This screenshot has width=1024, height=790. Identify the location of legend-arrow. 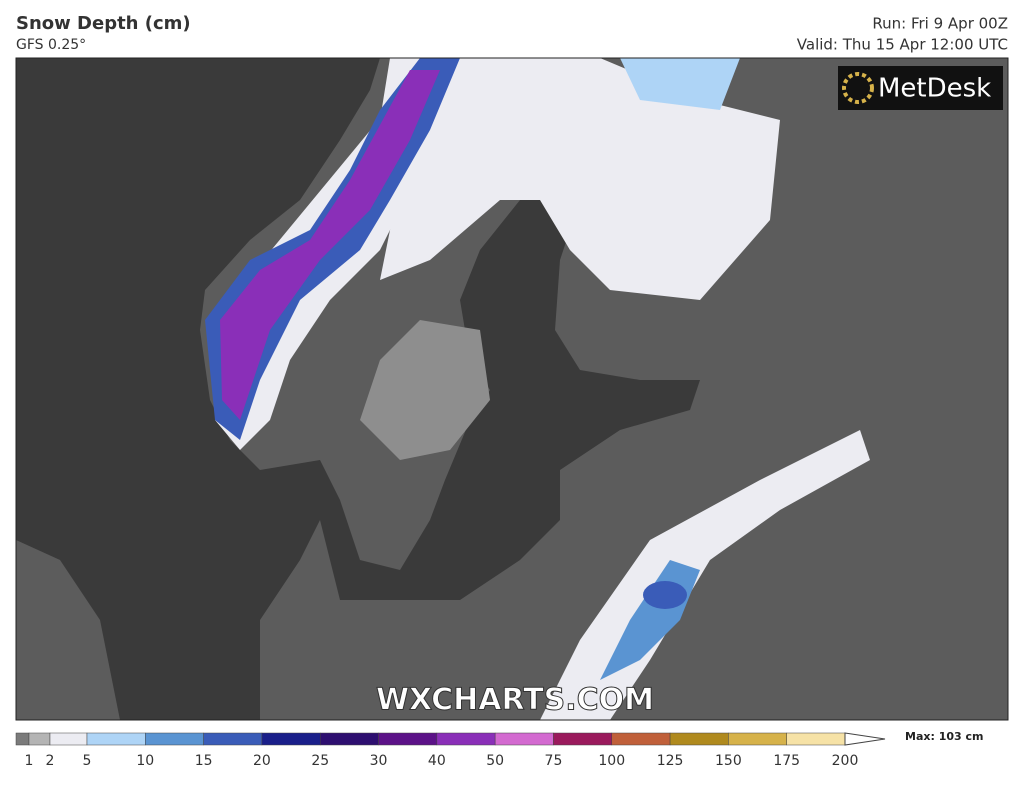
(865, 739).